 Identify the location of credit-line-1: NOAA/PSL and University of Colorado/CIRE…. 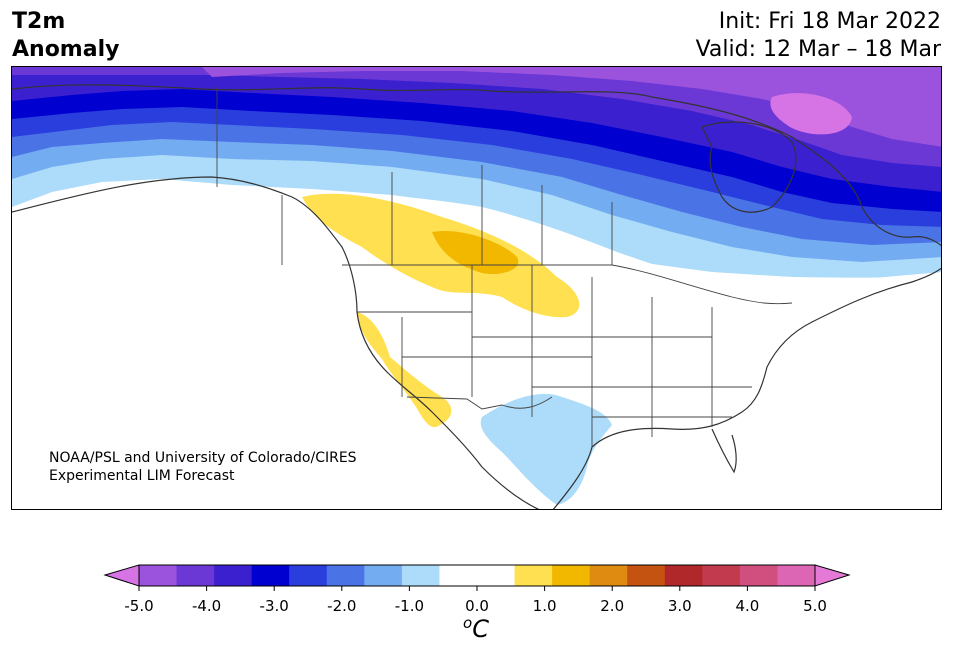
(203, 458).